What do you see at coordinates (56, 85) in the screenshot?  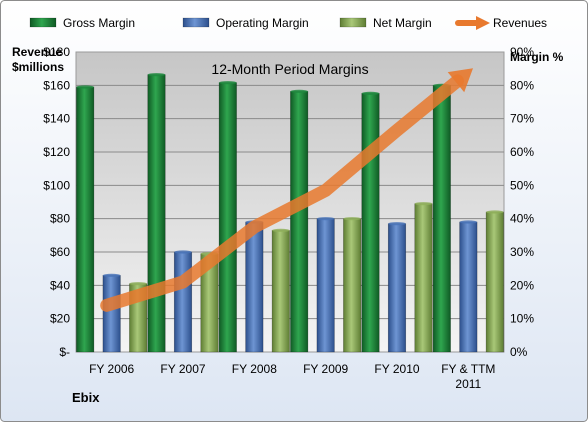 I see `left-tick-label: $160` at bounding box center [56, 85].